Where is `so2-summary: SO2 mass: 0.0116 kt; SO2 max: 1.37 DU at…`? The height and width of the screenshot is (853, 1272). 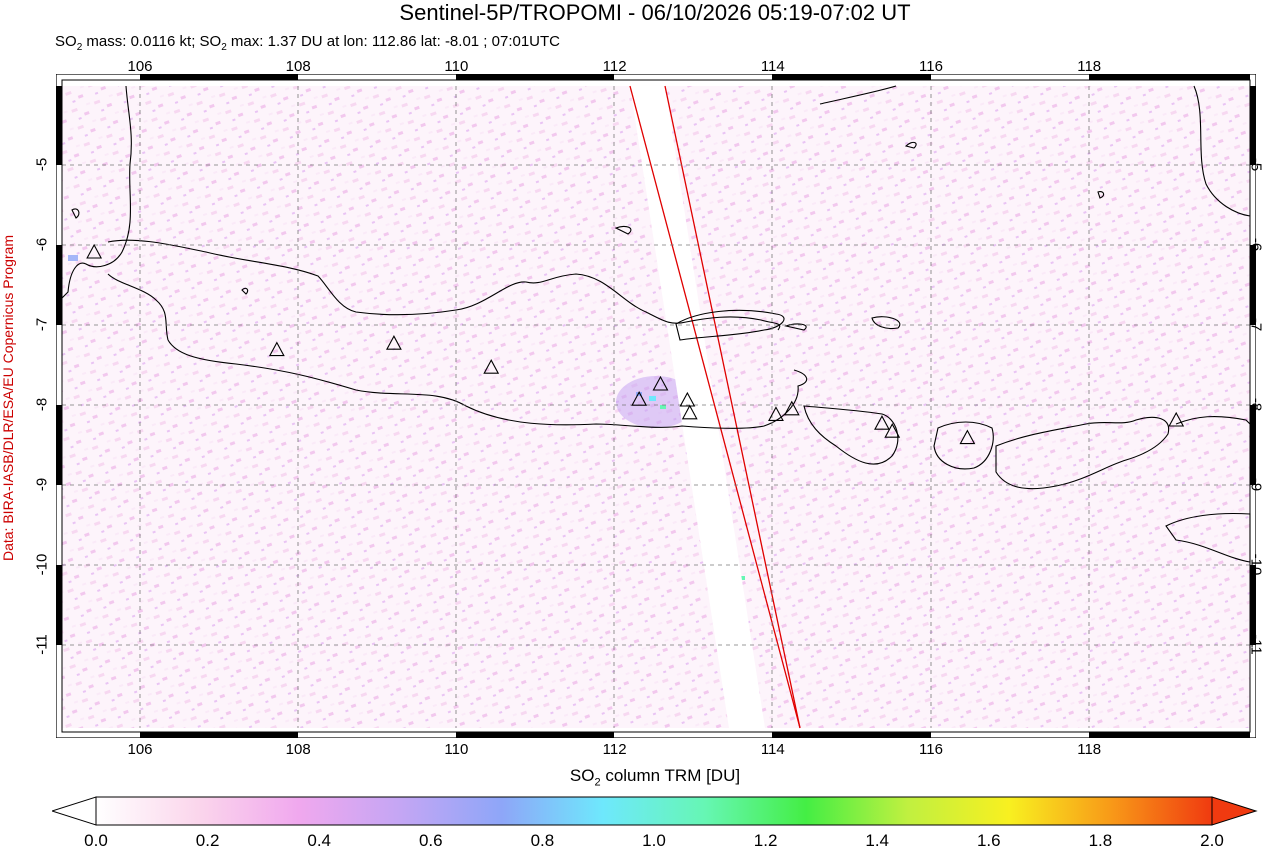
so2-summary: SO2 mass: 0.0116 kt; SO2 max: 1.37 DU at… is located at coordinates (307, 43).